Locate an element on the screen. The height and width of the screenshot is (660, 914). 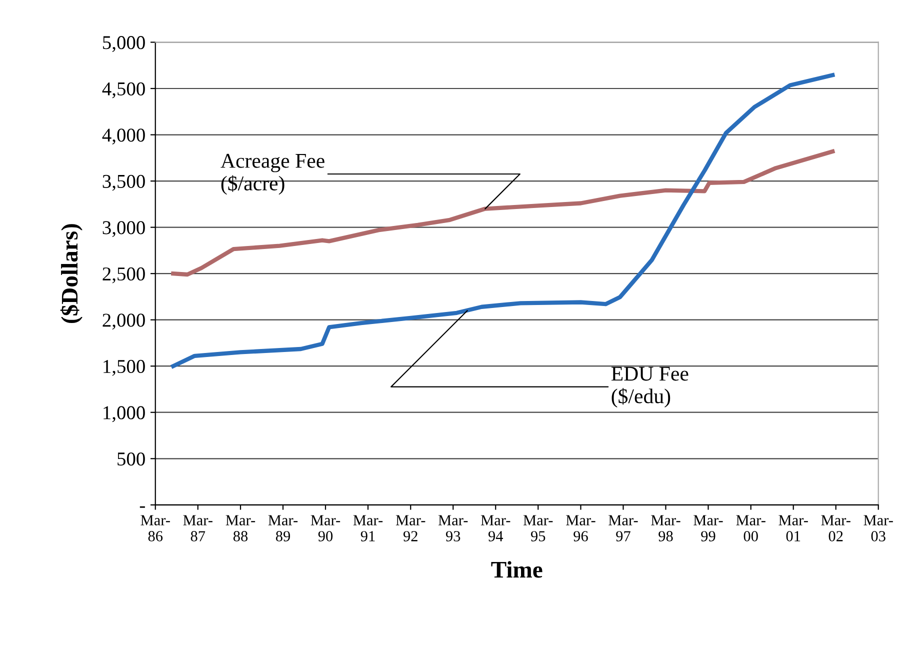
y-axis-title: ($Dollars) is located at coordinates (71, 274).